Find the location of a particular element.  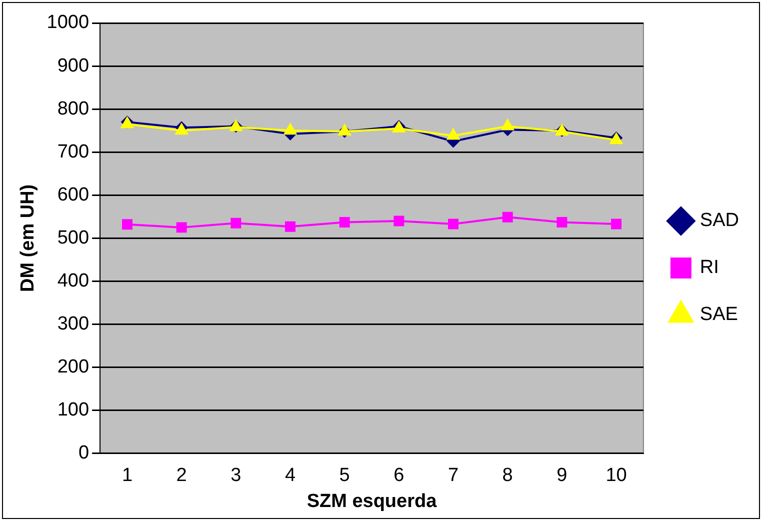

legend-label: RI is located at coordinates (709, 267).